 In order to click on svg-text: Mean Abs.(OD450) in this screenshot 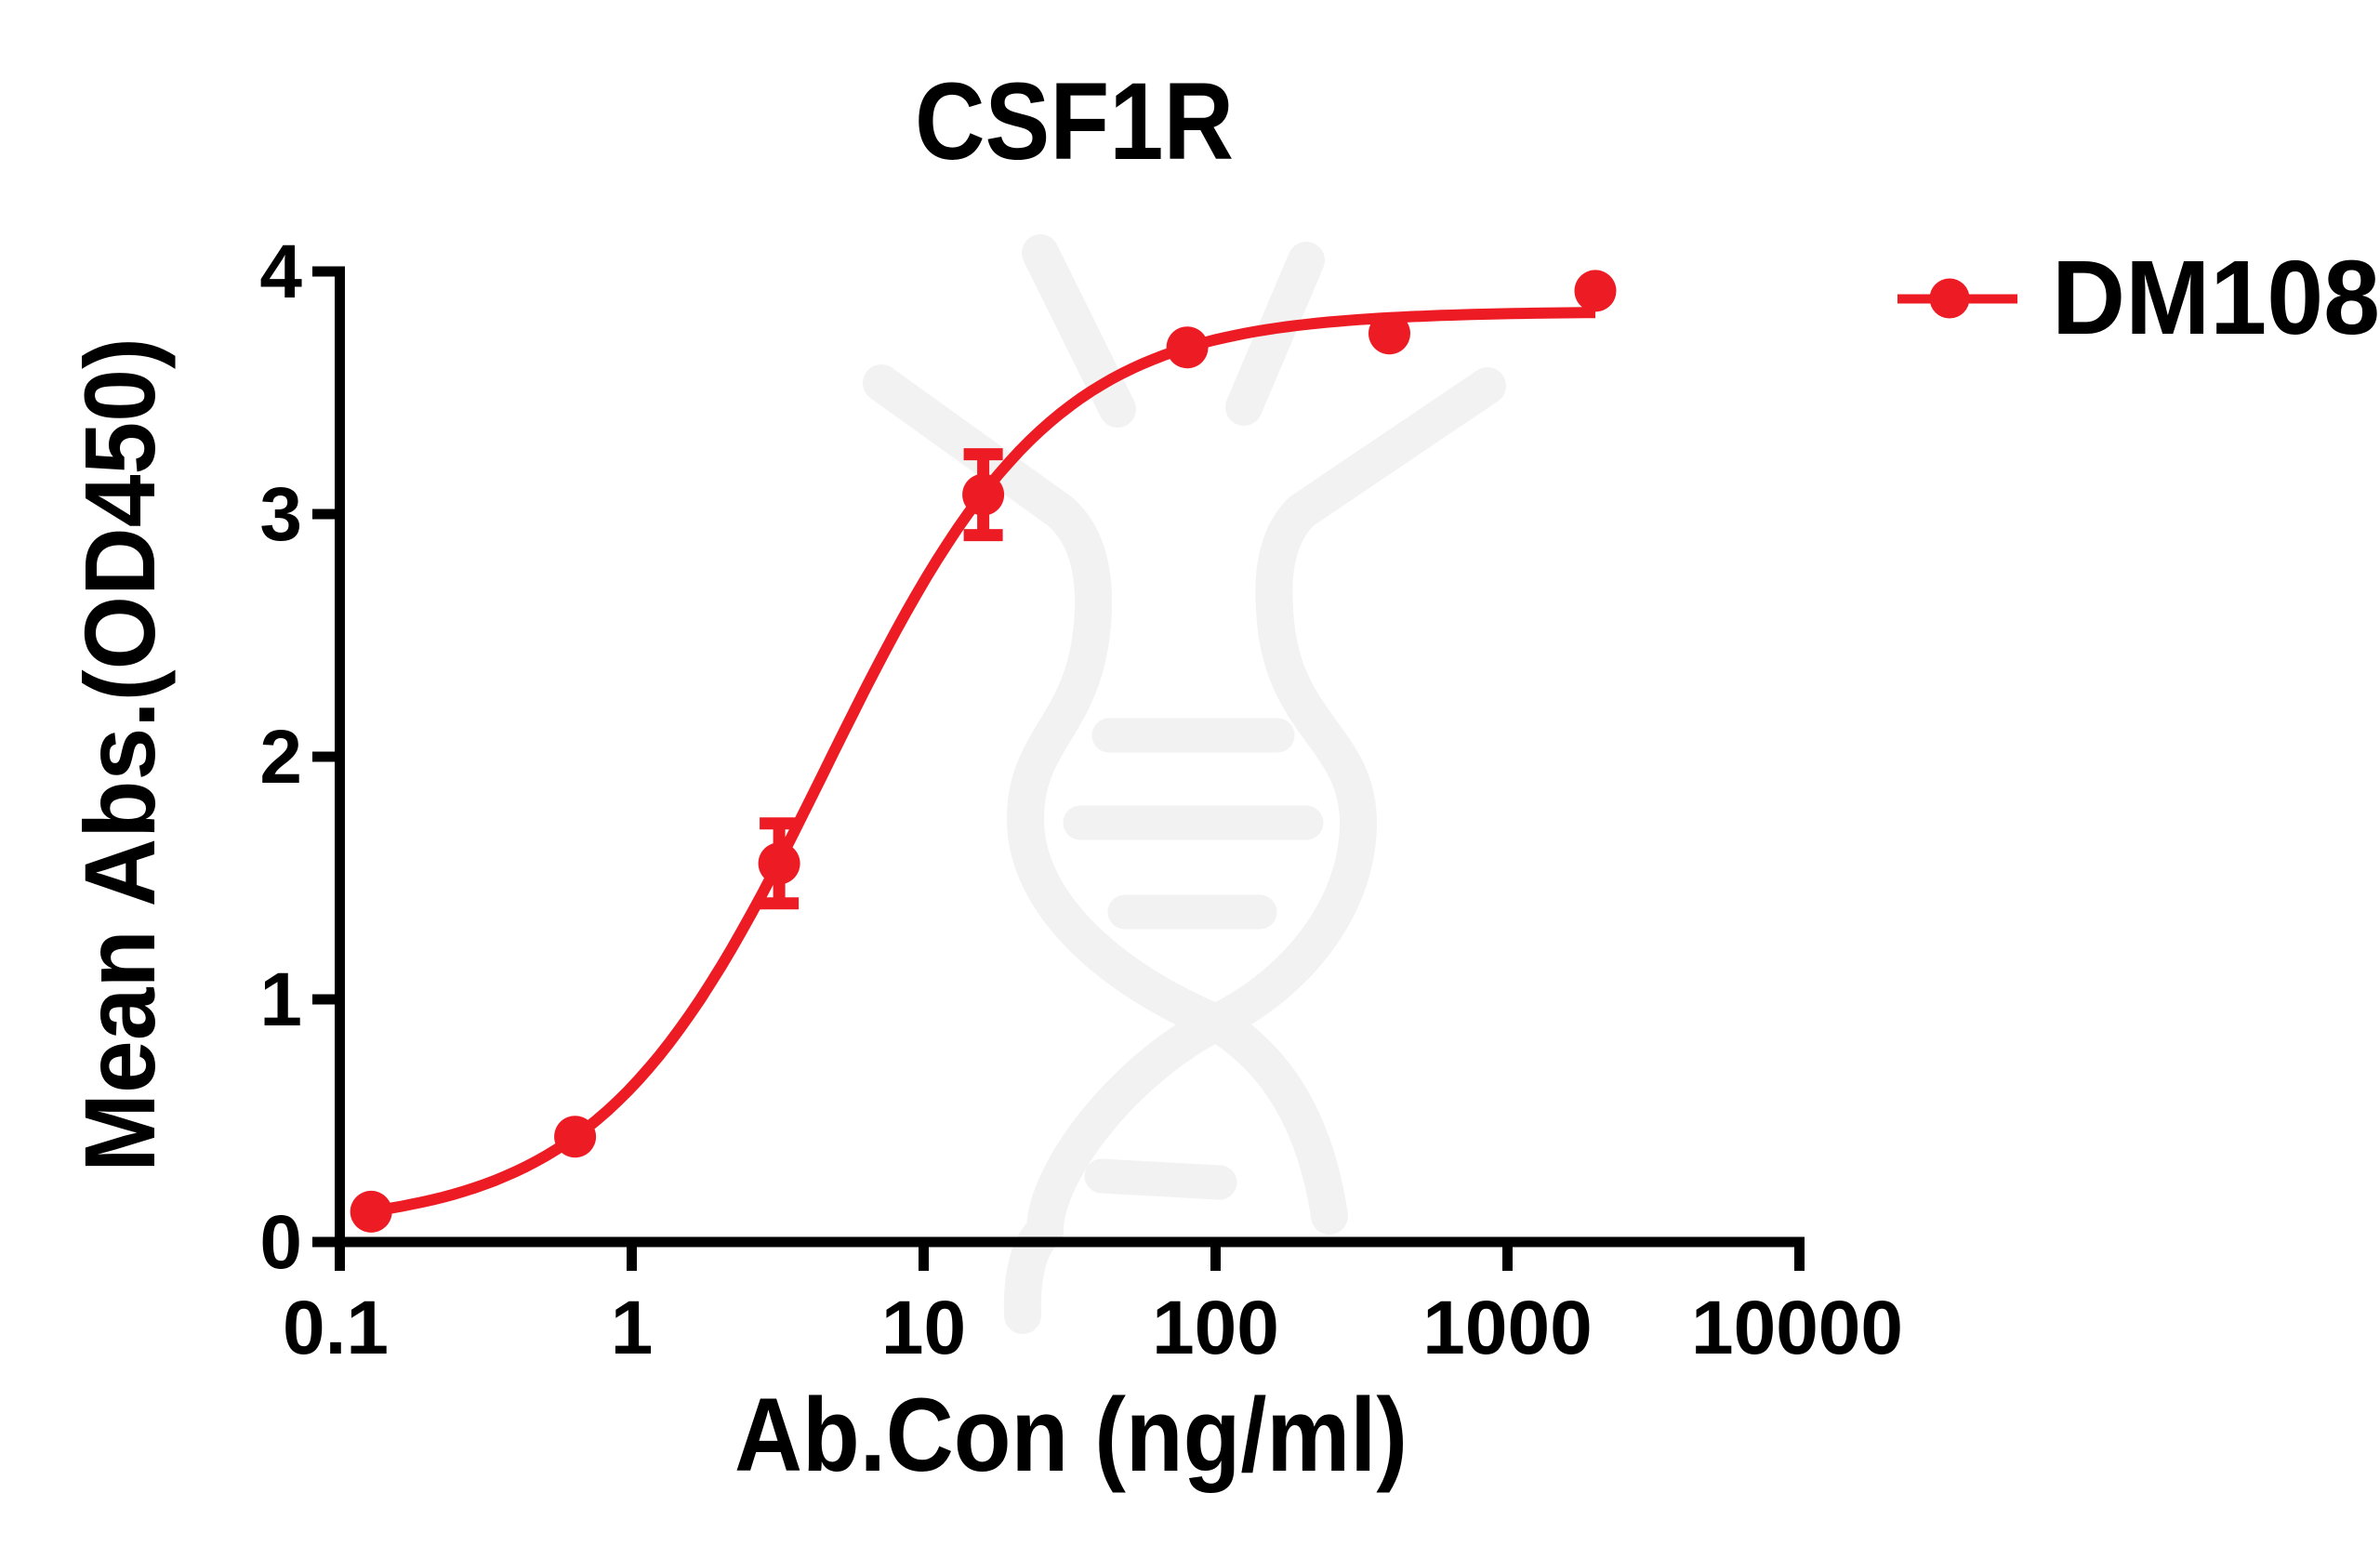, I will do `click(119, 754)`.